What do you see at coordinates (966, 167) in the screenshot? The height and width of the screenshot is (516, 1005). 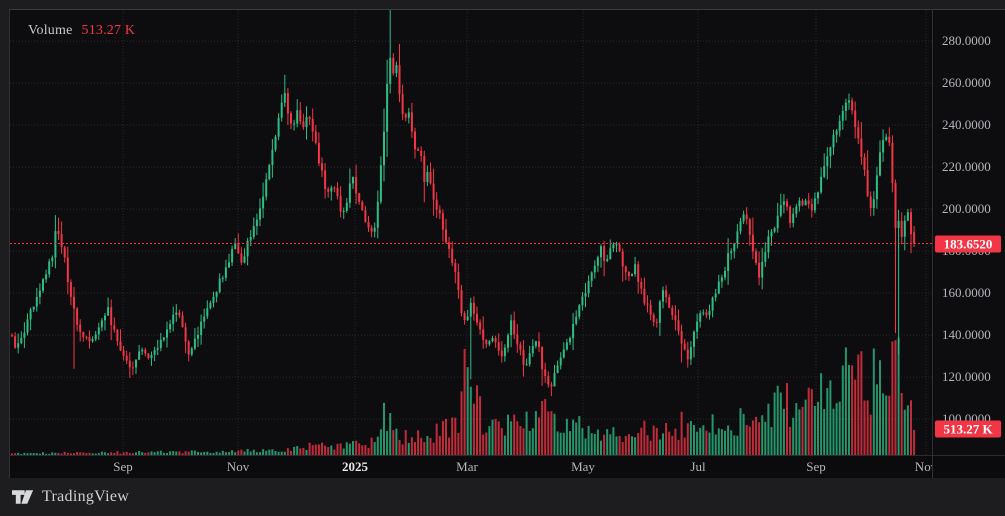 I see `price-tick-label: 220.0000` at bounding box center [966, 167].